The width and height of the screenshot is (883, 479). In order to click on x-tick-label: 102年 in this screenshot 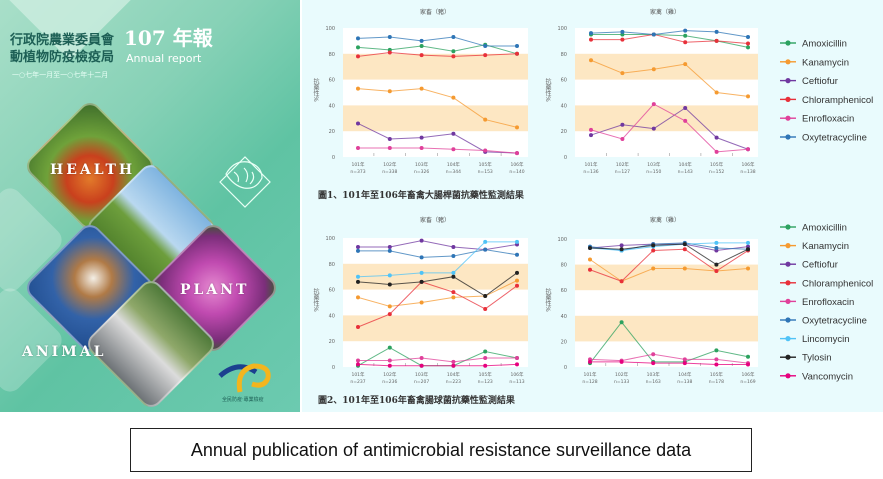, I will do `click(623, 164)`.